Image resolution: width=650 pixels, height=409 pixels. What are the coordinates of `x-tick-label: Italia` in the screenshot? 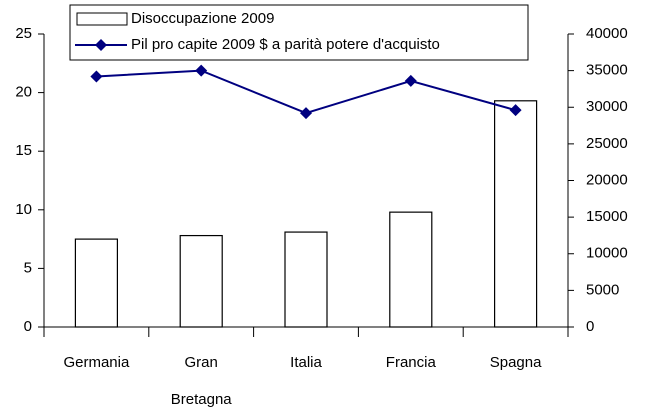 It's located at (306, 362).